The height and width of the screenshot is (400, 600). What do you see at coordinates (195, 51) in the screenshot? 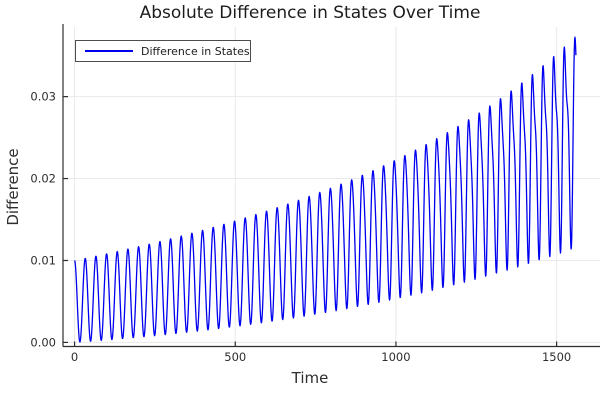
I see `legend-label: Difference in States` at bounding box center [195, 51].